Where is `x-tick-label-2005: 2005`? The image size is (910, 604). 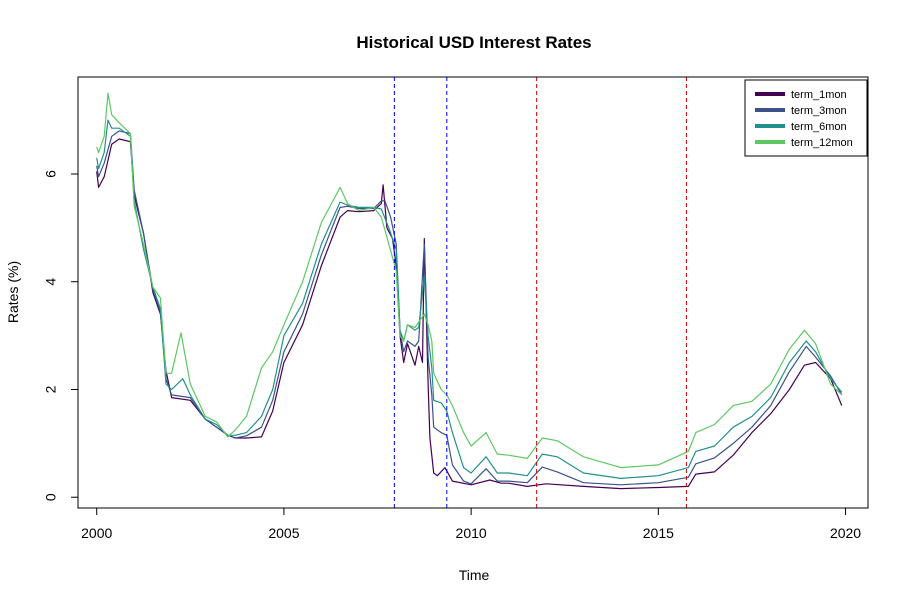
x-tick-label-2005: 2005 is located at coordinates (283, 533).